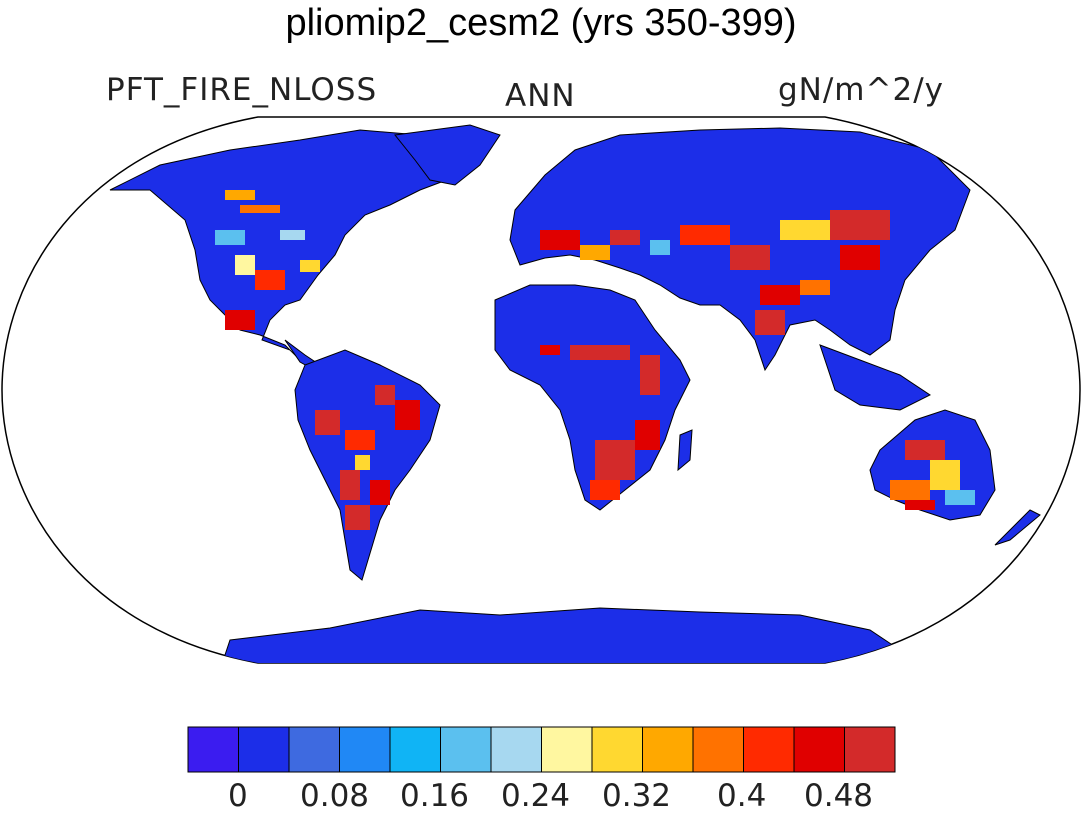  What do you see at coordinates (540, 96) in the screenshot?
I see `season-label: ANN` at bounding box center [540, 96].